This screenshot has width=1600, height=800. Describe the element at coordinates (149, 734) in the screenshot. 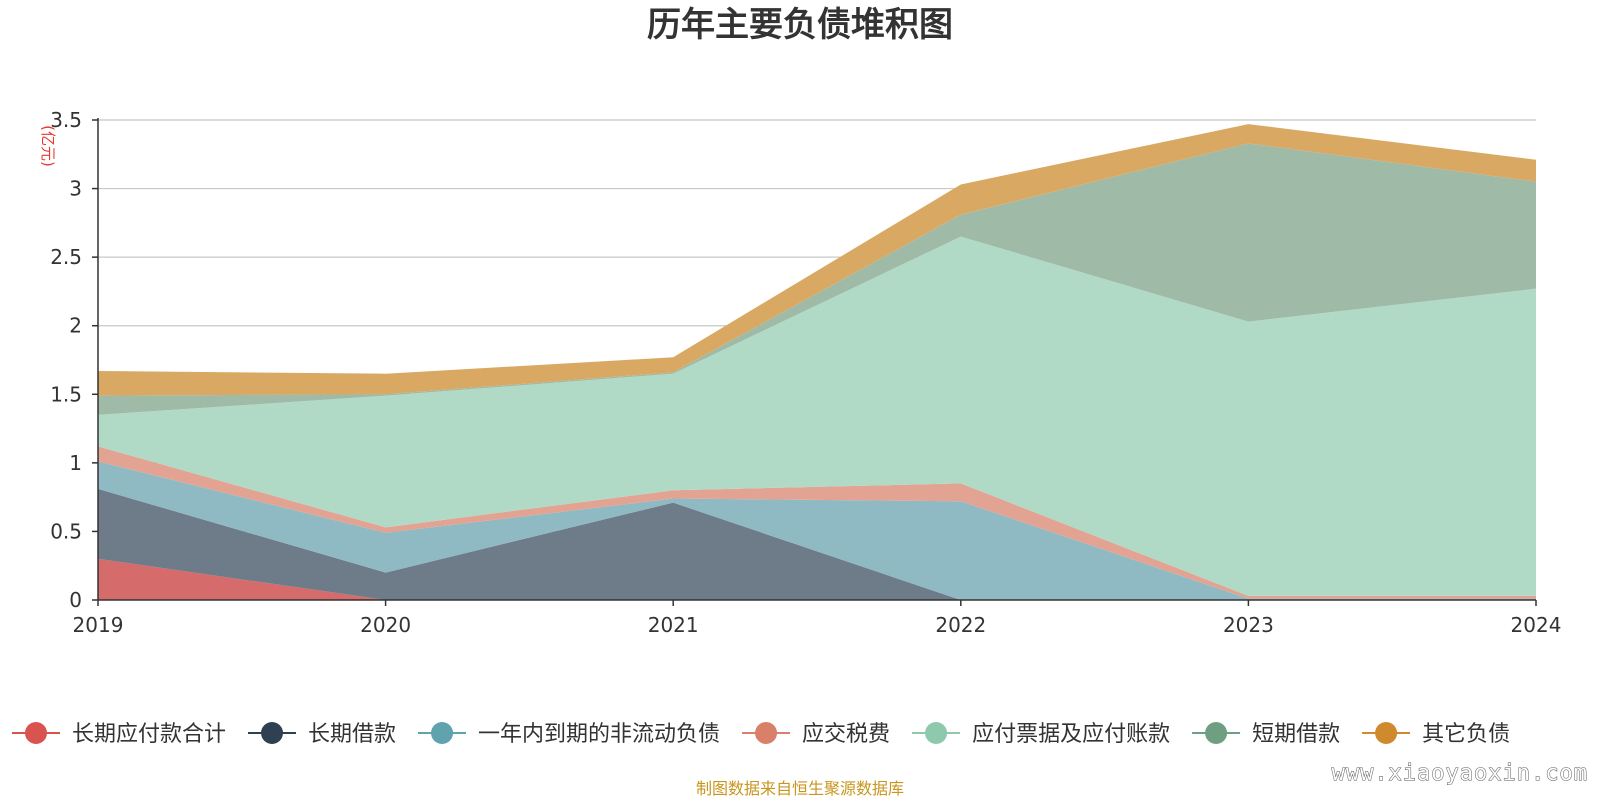

I see `legend-label: 长期应付款合计` at that location.